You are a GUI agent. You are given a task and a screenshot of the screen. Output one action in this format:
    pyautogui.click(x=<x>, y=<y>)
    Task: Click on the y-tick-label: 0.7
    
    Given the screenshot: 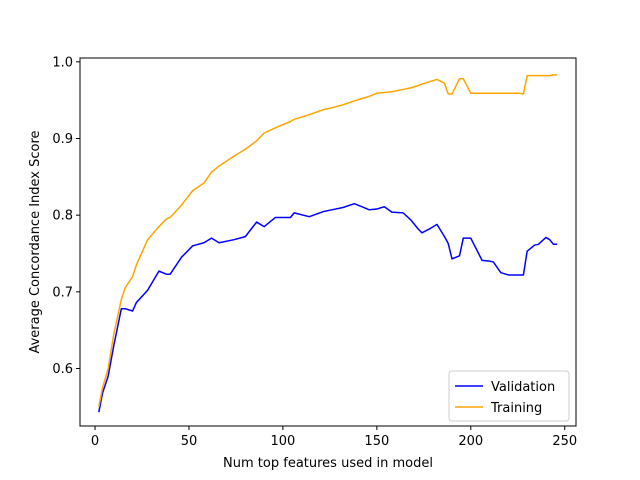 What is the action you would take?
    pyautogui.click(x=62, y=292)
    